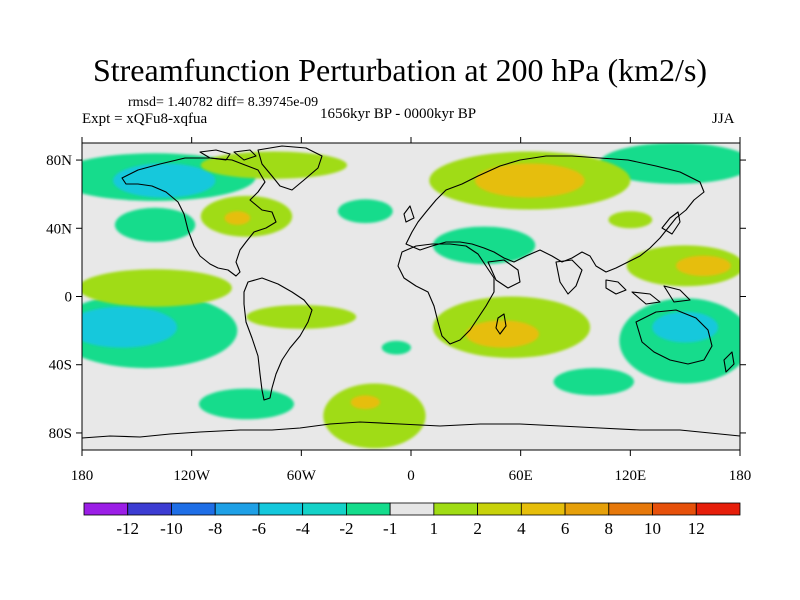  I want to click on colorbar-label-0: -12, so click(127, 528).